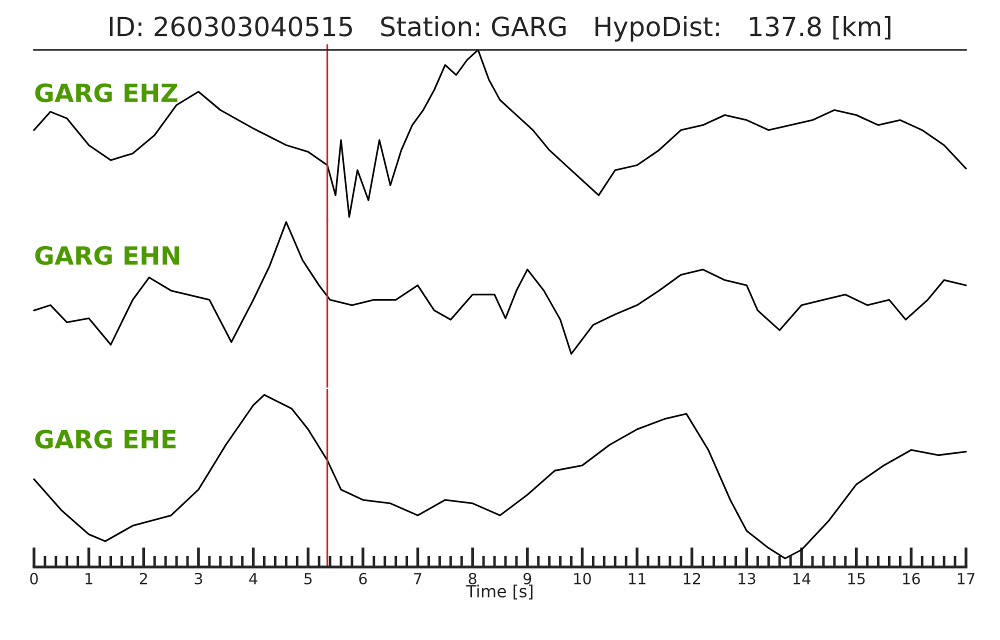  I want to click on x-tick-label: 17, so click(966, 578).